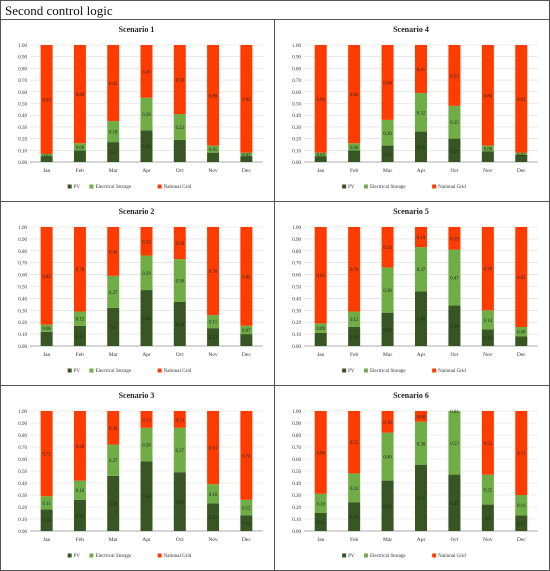 The image size is (550, 571). What do you see at coordinates (454, 123) in the screenshot?
I see `data-label: 0.25` at bounding box center [454, 123].